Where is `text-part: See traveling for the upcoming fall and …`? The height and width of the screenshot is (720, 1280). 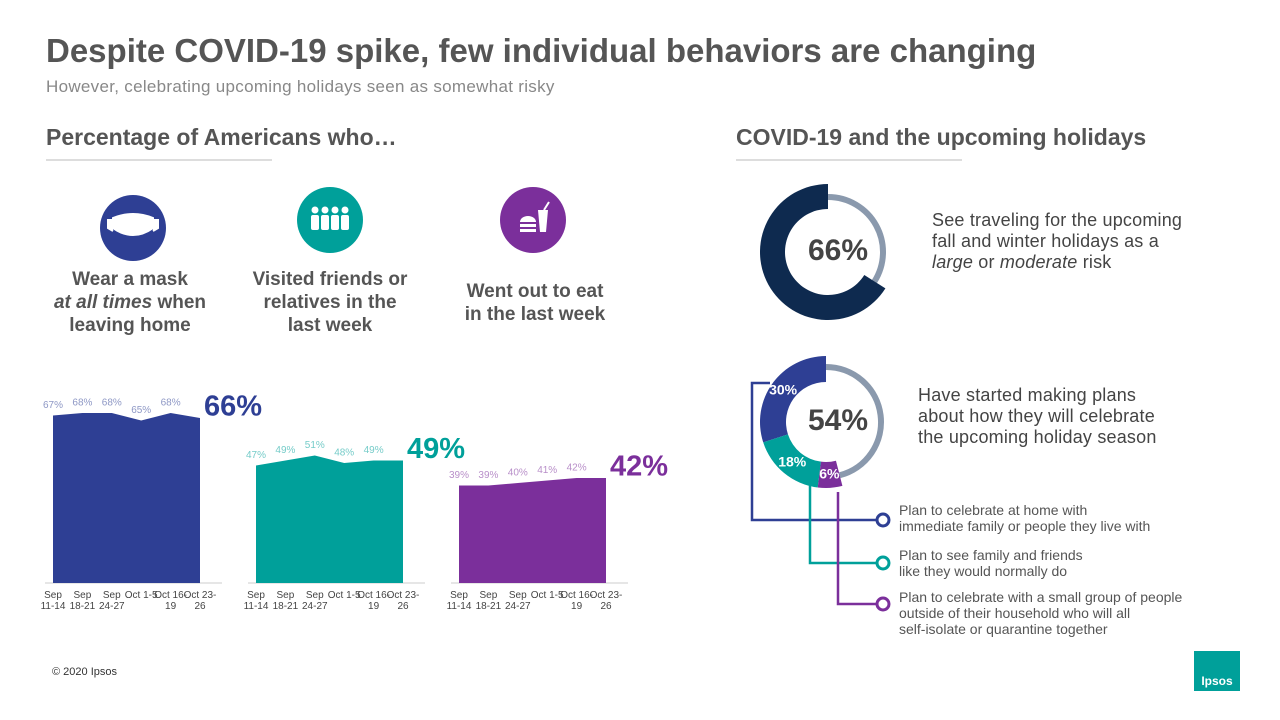
text-part: See traveling for the upcoming fall and … is located at coordinates (1057, 230).